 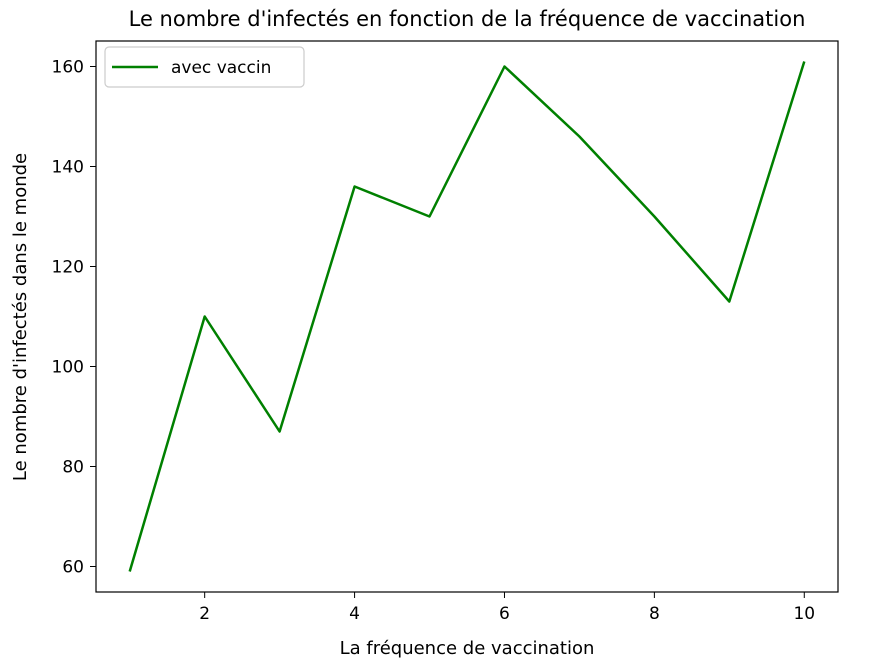 What do you see at coordinates (68, 368) in the screenshot?
I see `y-tick-label: 100` at bounding box center [68, 368].